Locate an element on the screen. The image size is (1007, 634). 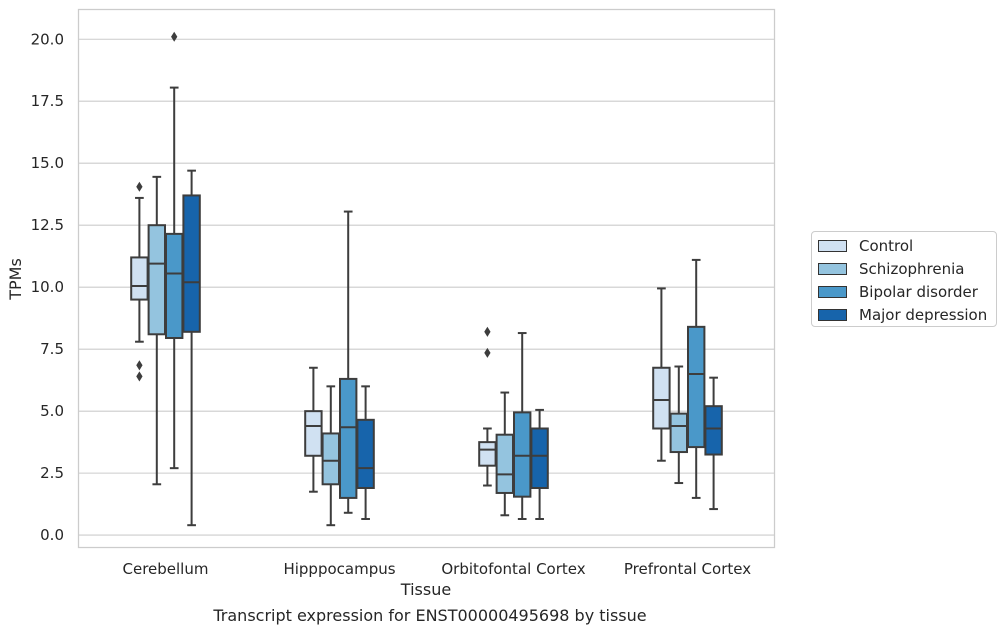
legend-item-bipolar-disorder: Bipolar disorder is located at coordinates (898, 292).